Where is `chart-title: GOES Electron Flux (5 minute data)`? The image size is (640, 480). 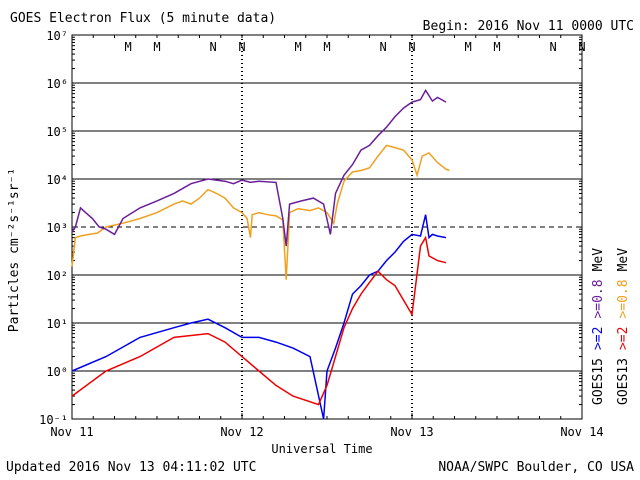
chart-title: GOES Electron Flux (5 minute data) is located at coordinates (143, 18).